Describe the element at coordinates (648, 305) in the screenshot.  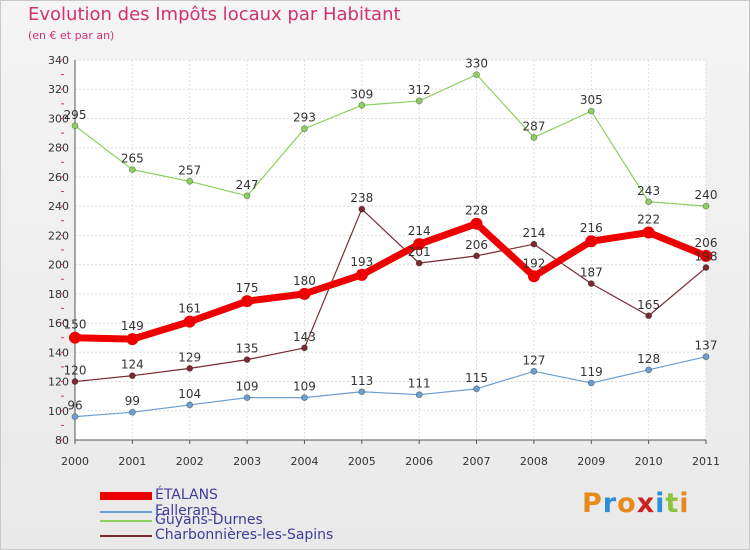
I see `data-label: 165` at that location.